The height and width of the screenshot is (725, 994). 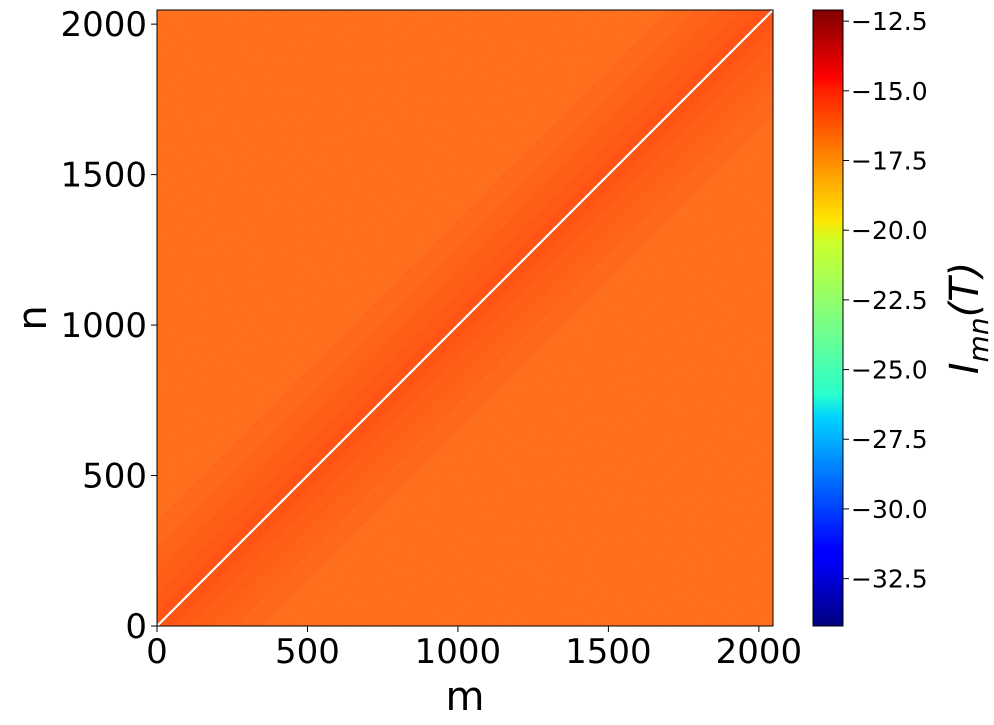 I want to click on colorbar-frame, so click(x=828, y=318).